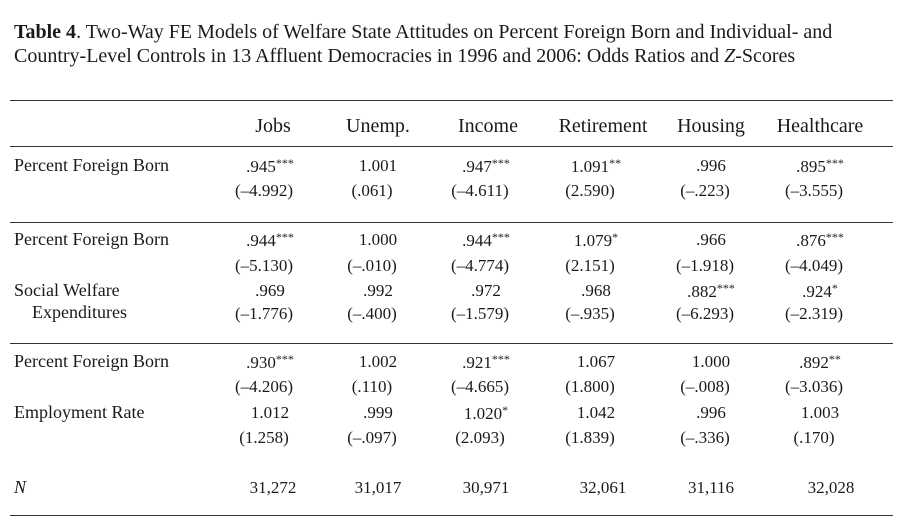 Image resolution: width=901 pixels, height=522 pixels. I want to click on z-score-cell: (–3.555), so click(814, 190).